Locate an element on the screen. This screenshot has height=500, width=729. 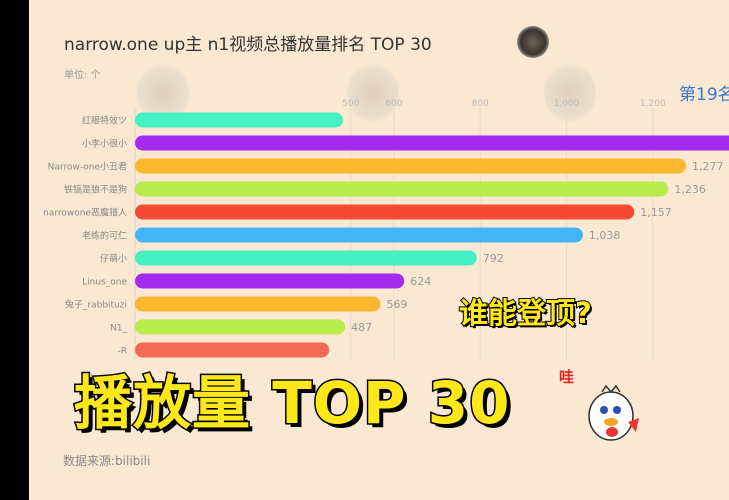
value-label: 569 is located at coordinates (397, 304).